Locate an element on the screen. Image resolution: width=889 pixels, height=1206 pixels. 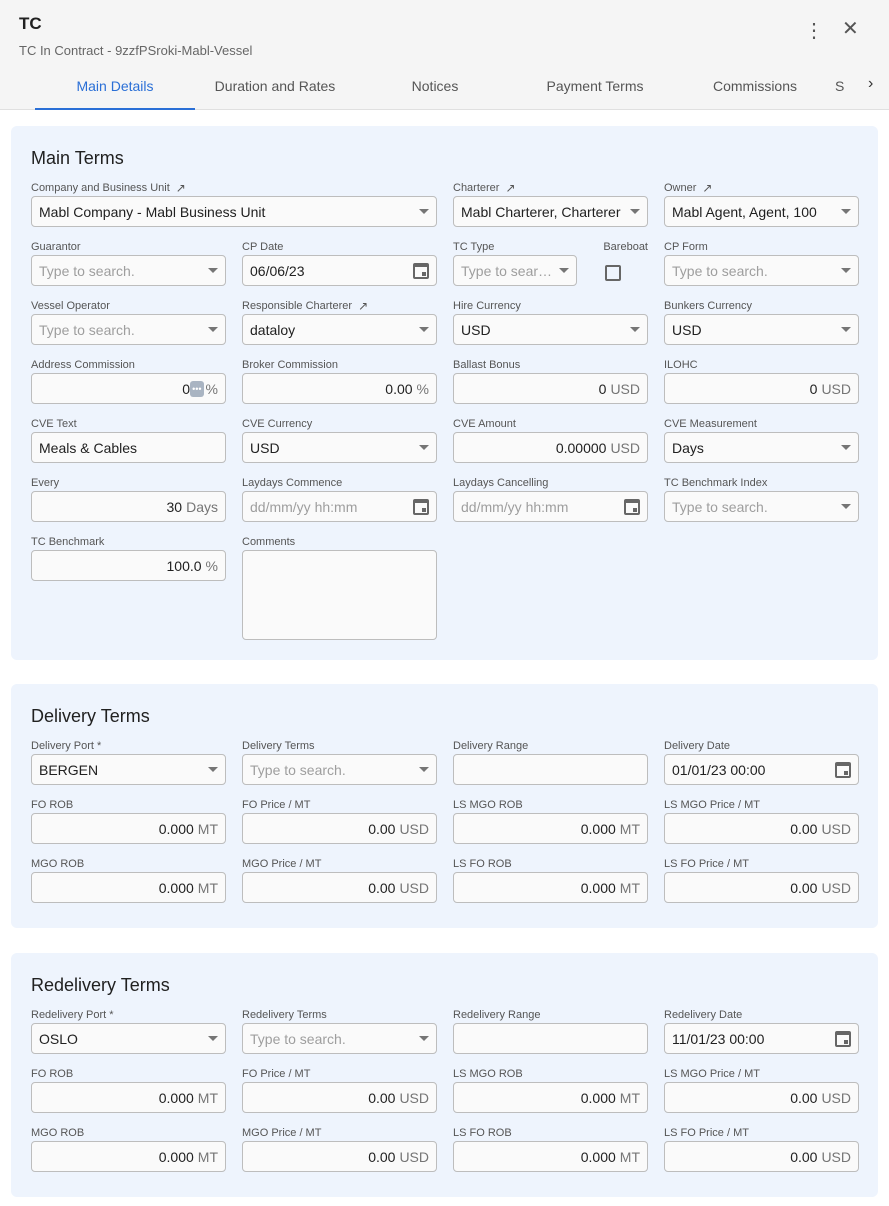
tc-benchmark-input: 100.0% is located at coordinates (128, 565).